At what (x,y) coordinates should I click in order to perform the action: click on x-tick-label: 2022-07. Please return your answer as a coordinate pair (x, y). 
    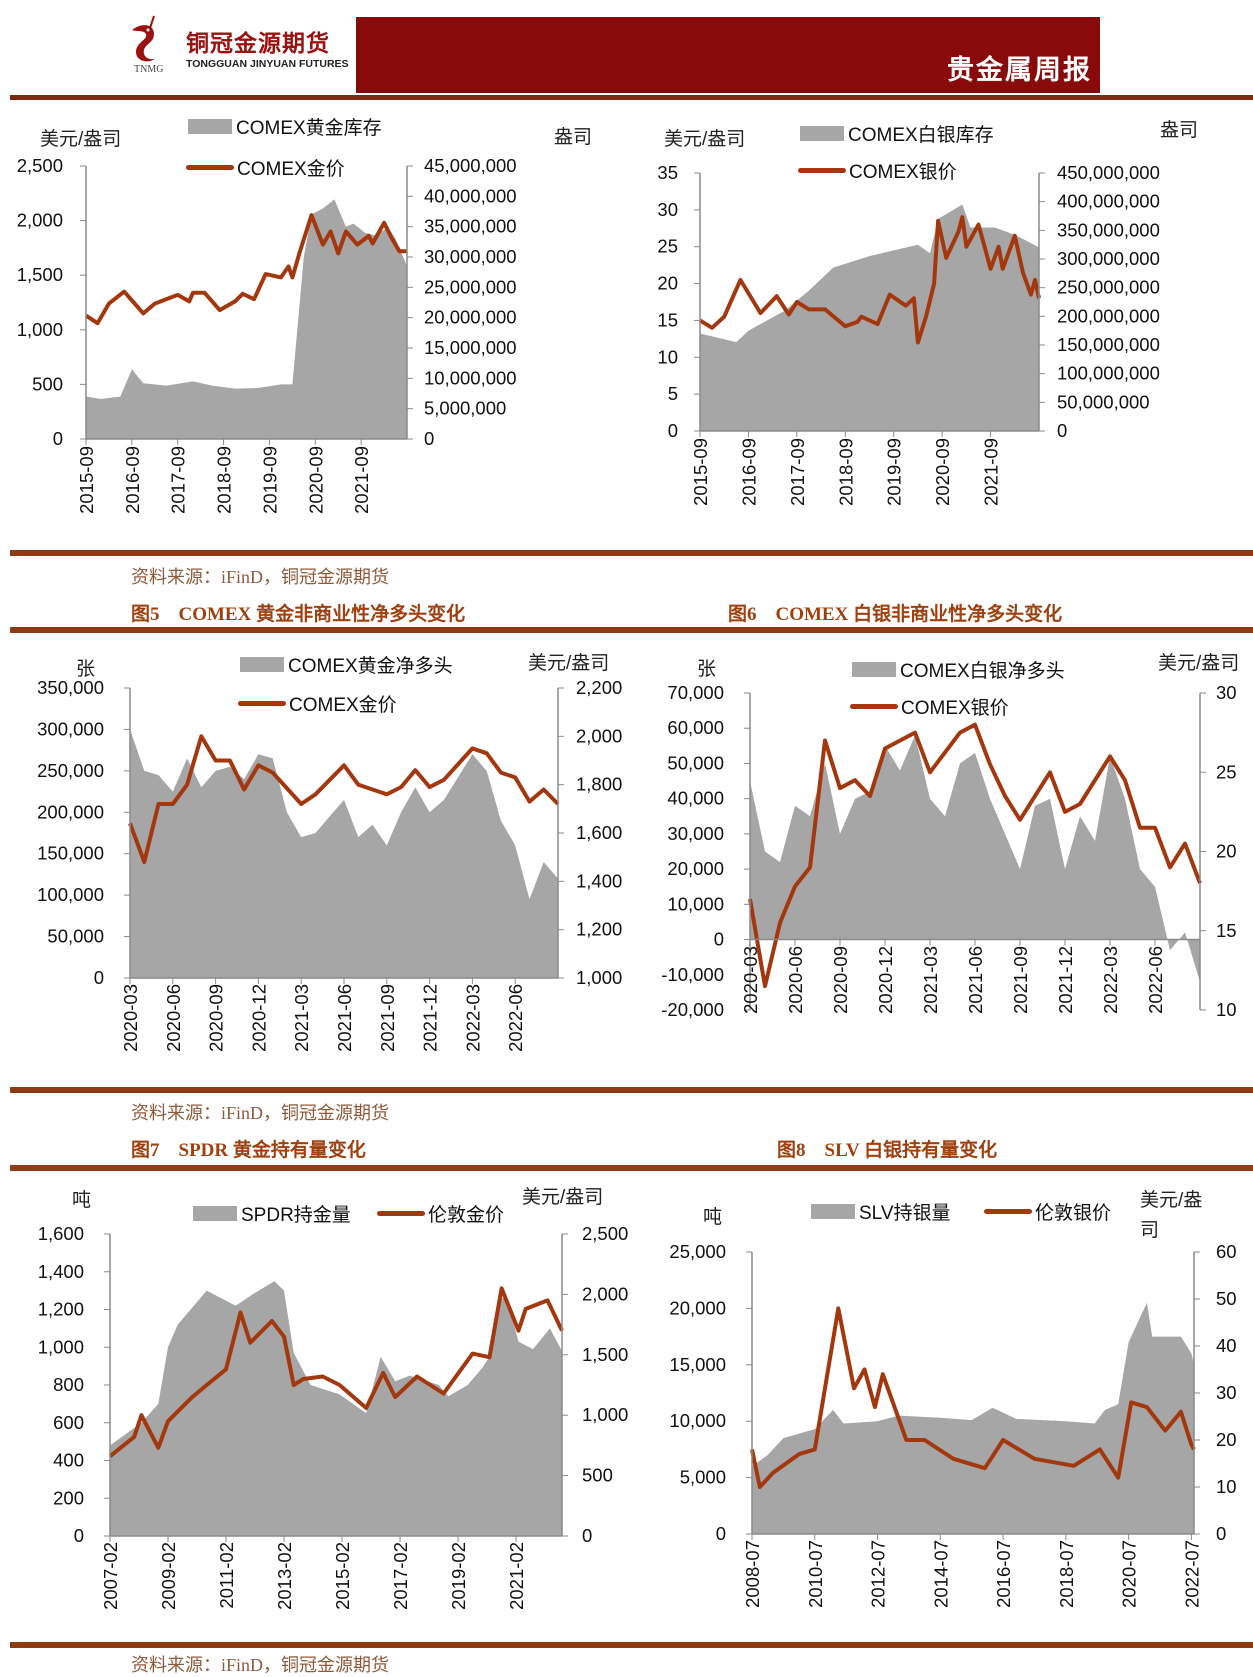
    Looking at the image, I should click on (1191, 1574).